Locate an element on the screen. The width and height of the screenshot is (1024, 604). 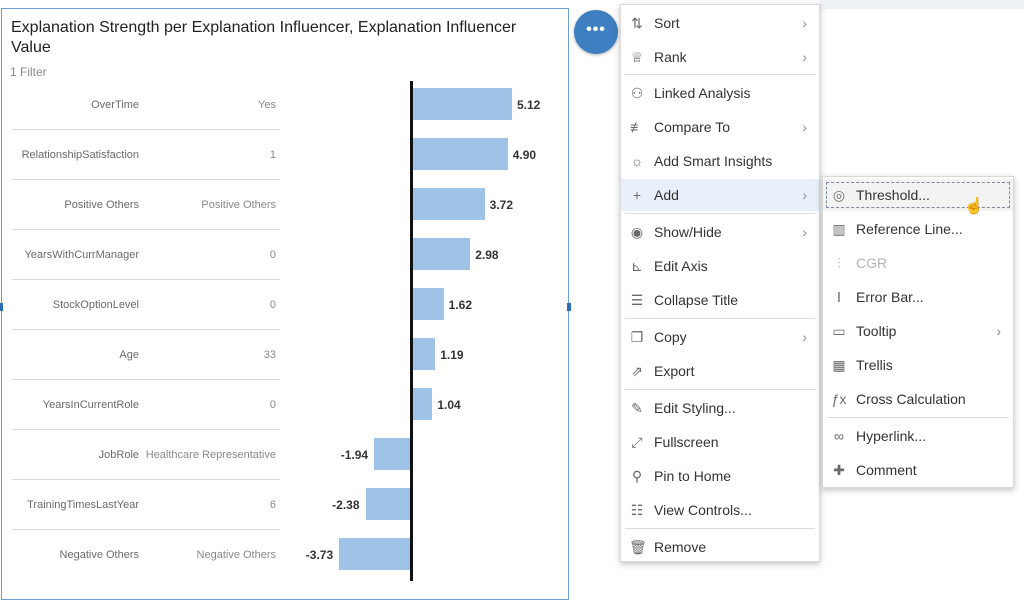
category-value-label: 33 is located at coordinates (269, 355).